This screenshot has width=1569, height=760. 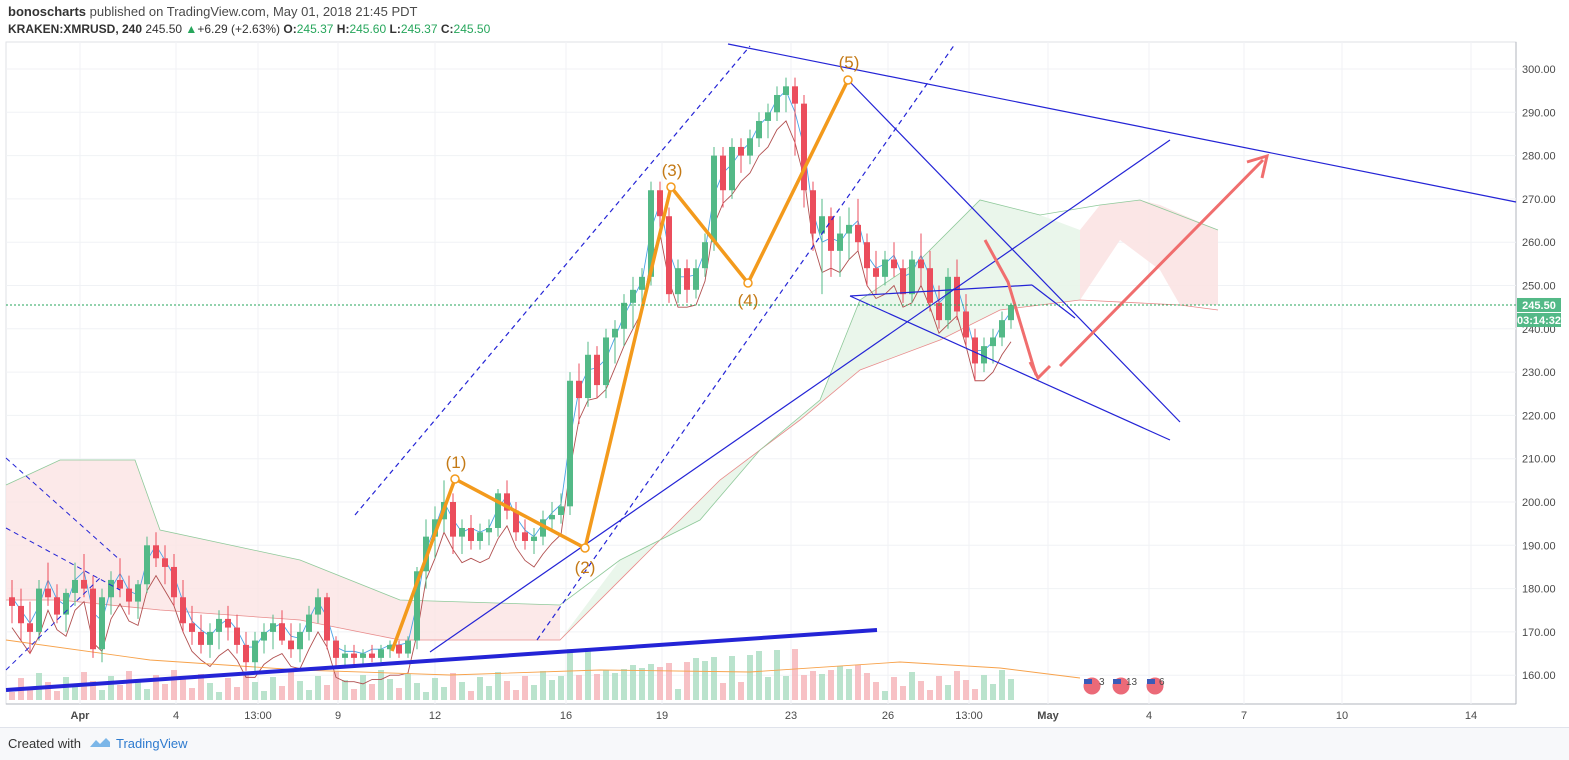 I want to click on high-label: H:, so click(x=343, y=29).